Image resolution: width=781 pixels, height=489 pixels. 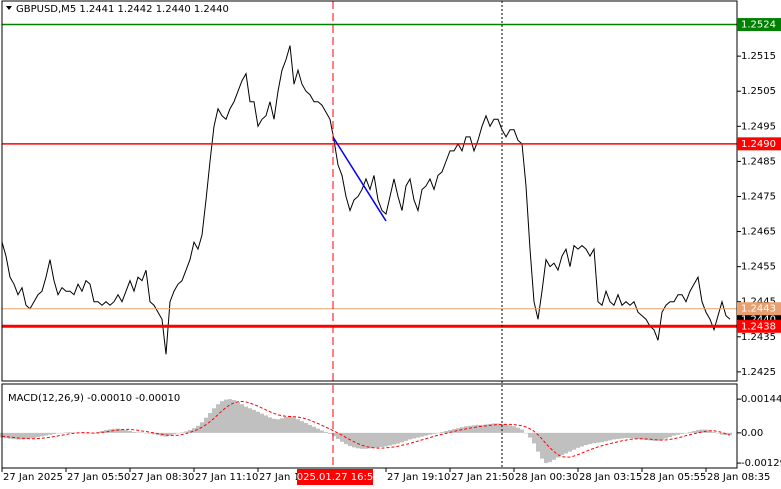 What do you see at coordinates (761, 399) in the screenshot?
I see `y-tick-label: 0.00144` at bounding box center [761, 399].